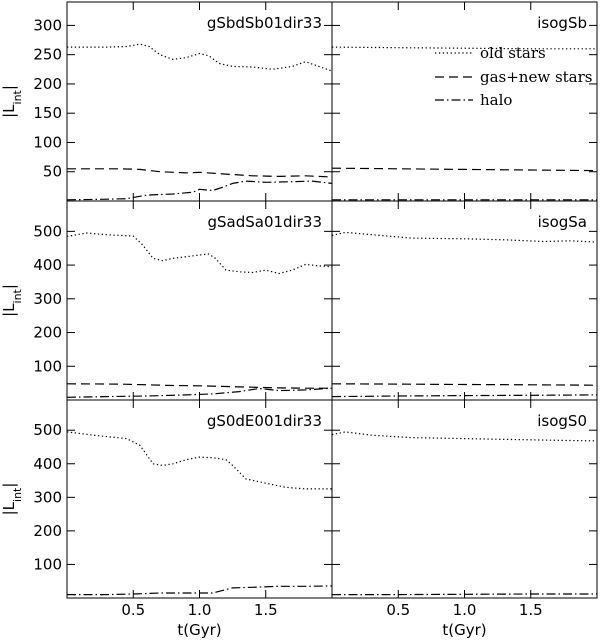  What do you see at coordinates (47, 55) in the screenshot?
I see `y-tick-label: 250` at bounding box center [47, 55].